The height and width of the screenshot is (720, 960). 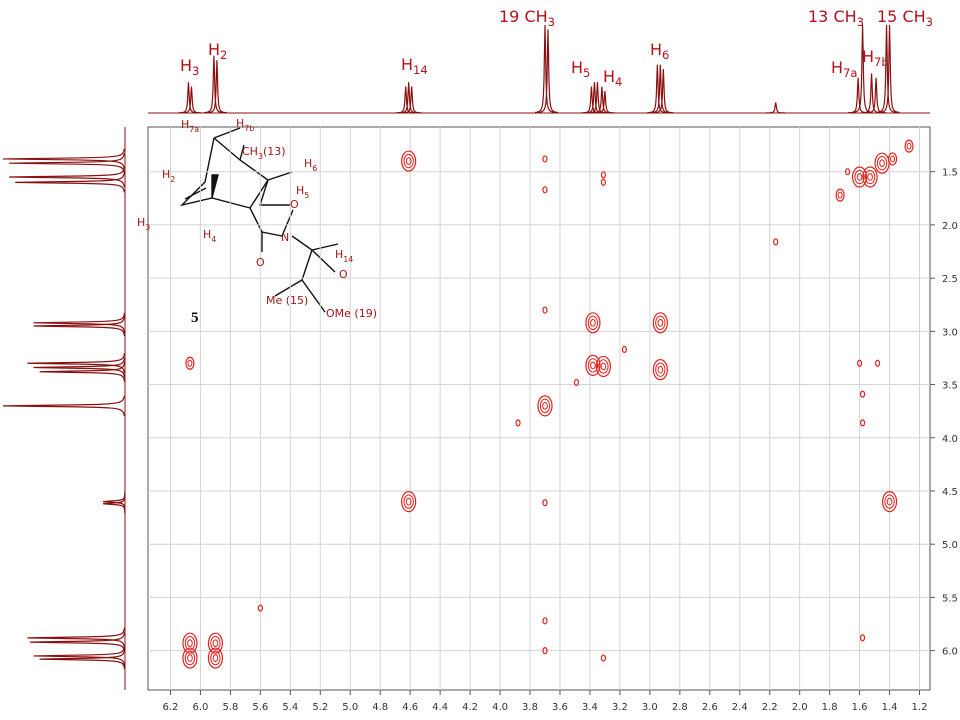 I want to click on y-tick-label: 2.0, so click(x=950, y=226).